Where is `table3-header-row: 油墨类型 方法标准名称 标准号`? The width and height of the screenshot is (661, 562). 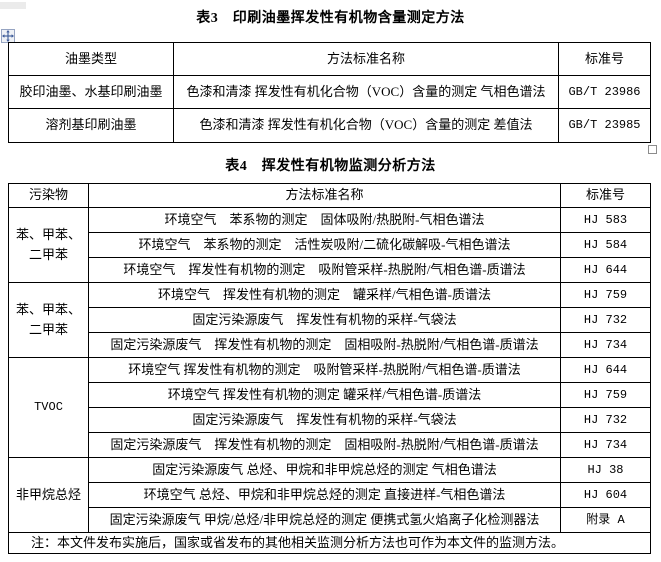 table3-header-row: 油墨类型 方法标准名称 标准号 is located at coordinates (329, 59).